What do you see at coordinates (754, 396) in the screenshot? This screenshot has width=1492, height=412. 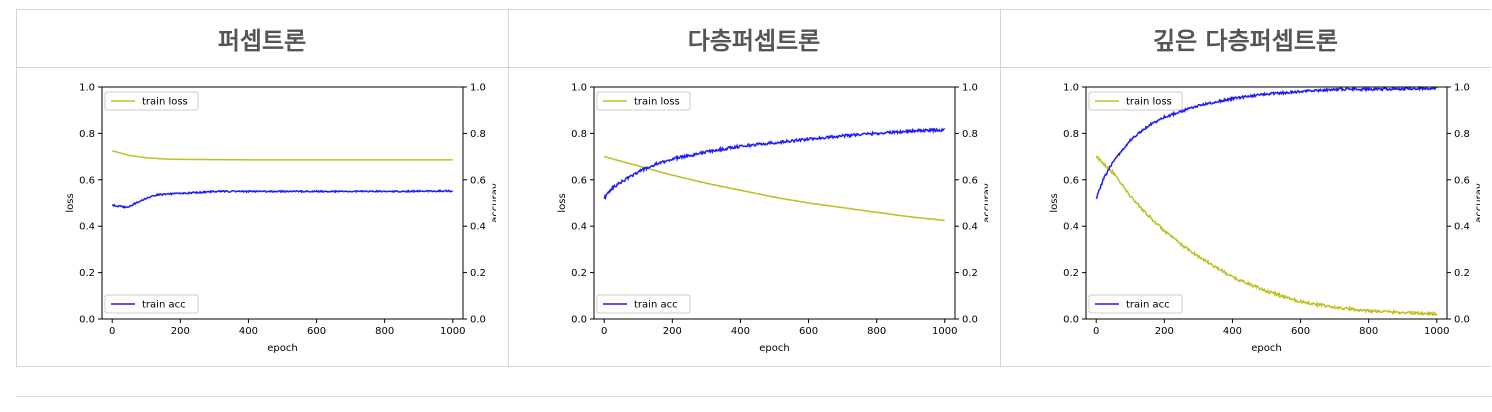 I see `bottom-rule` at bounding box center [754, 396].